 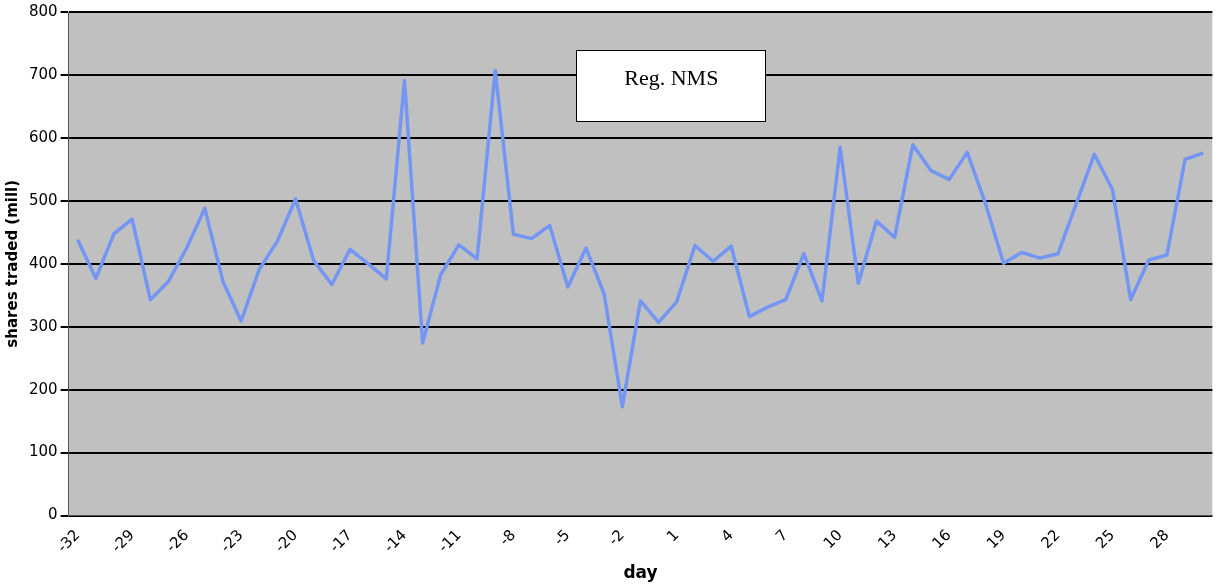 I want to click on x-tick-label: 28, so click(x=1159, y=538).